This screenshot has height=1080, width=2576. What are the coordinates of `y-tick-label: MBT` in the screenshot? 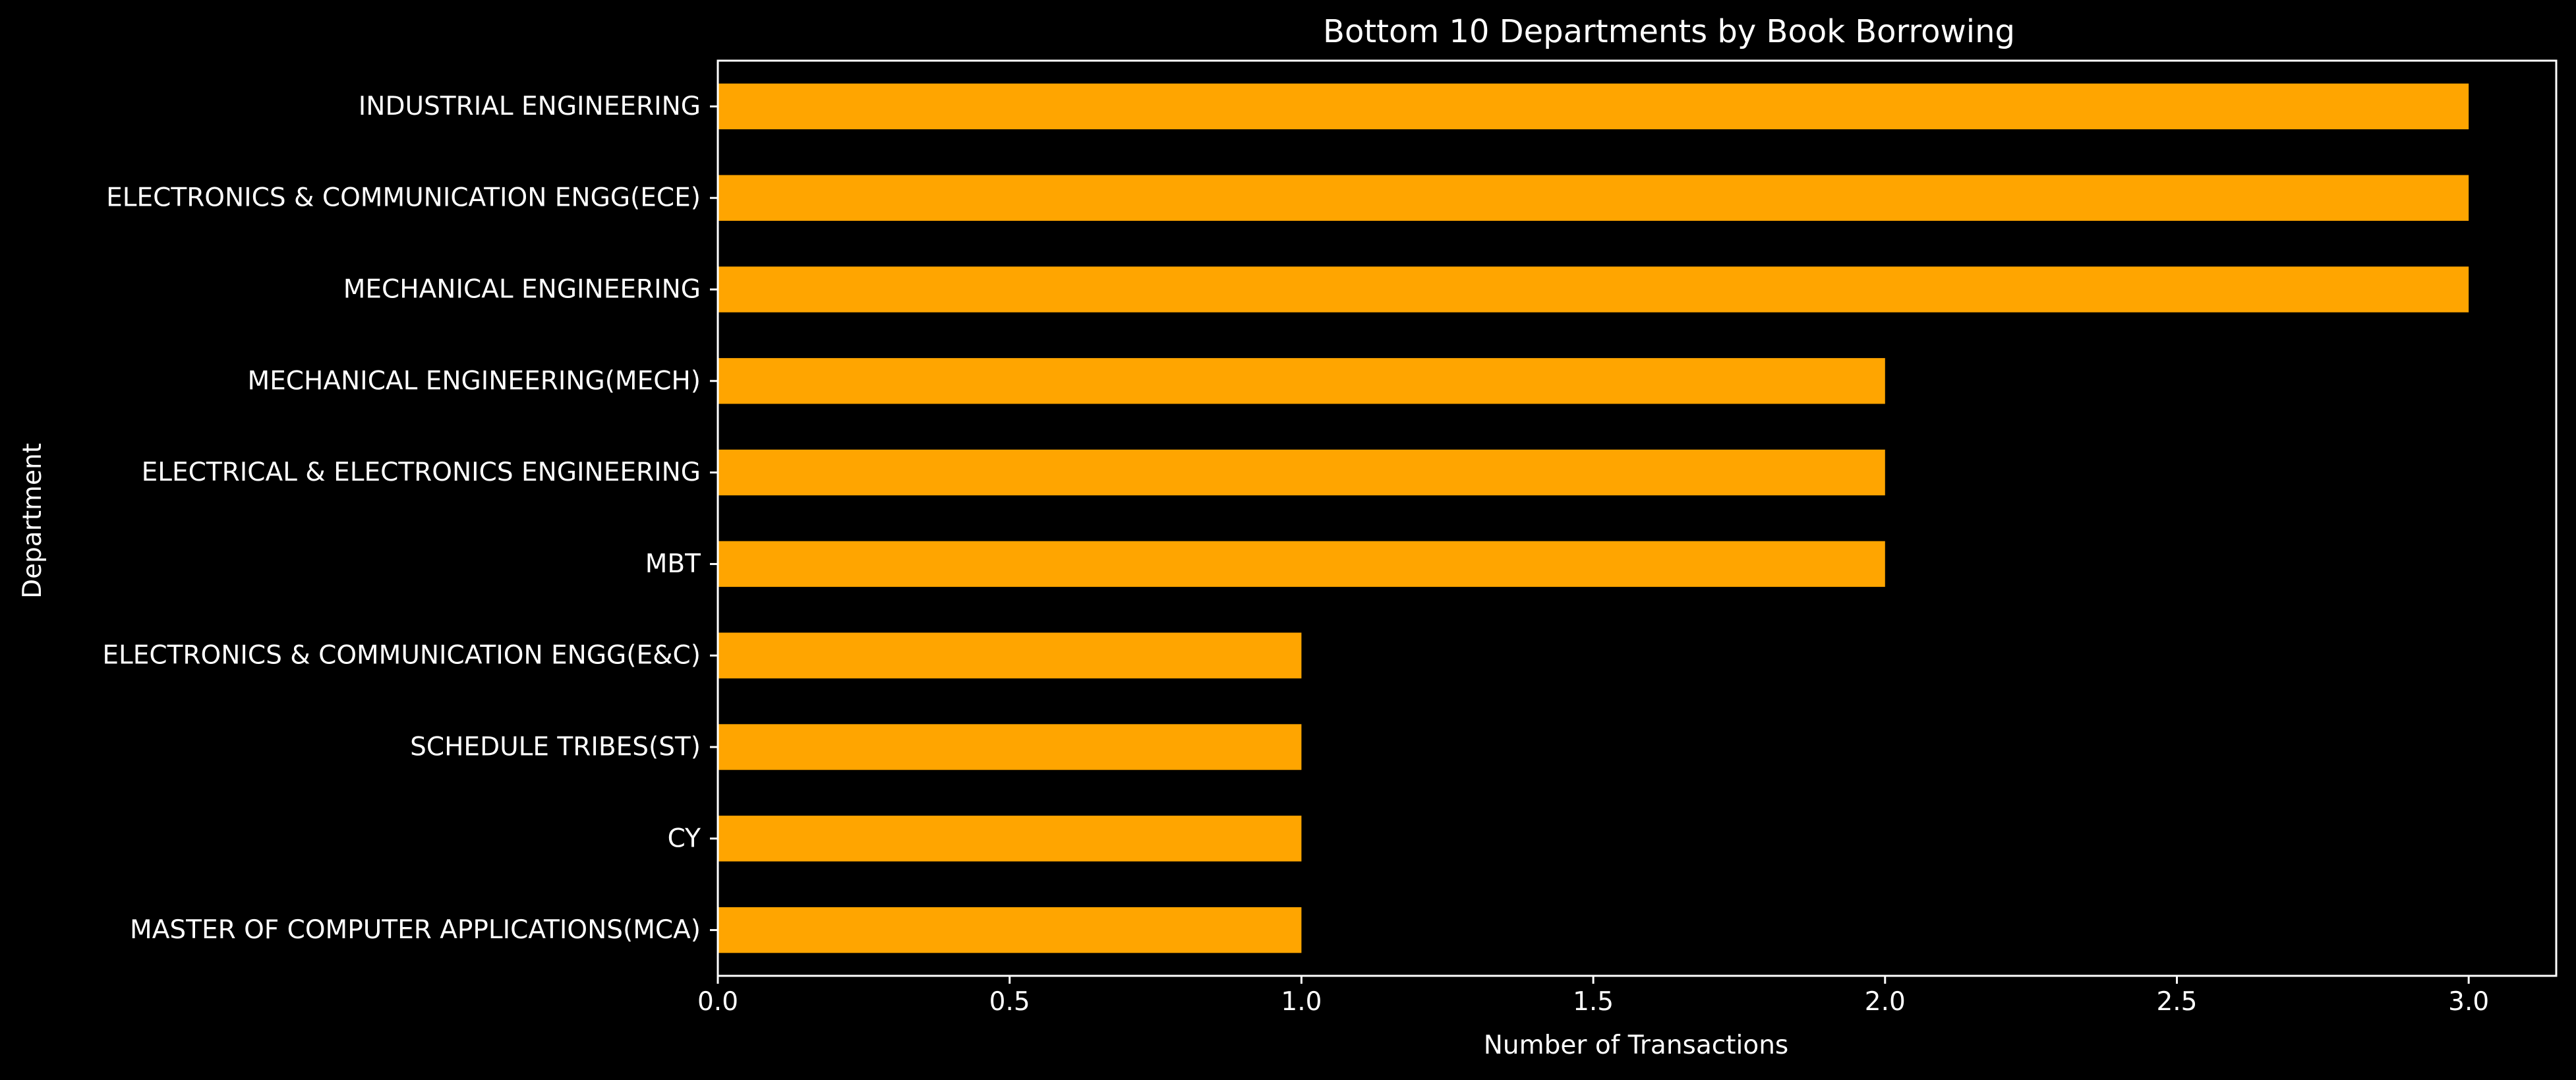 It's located at (673, 564).